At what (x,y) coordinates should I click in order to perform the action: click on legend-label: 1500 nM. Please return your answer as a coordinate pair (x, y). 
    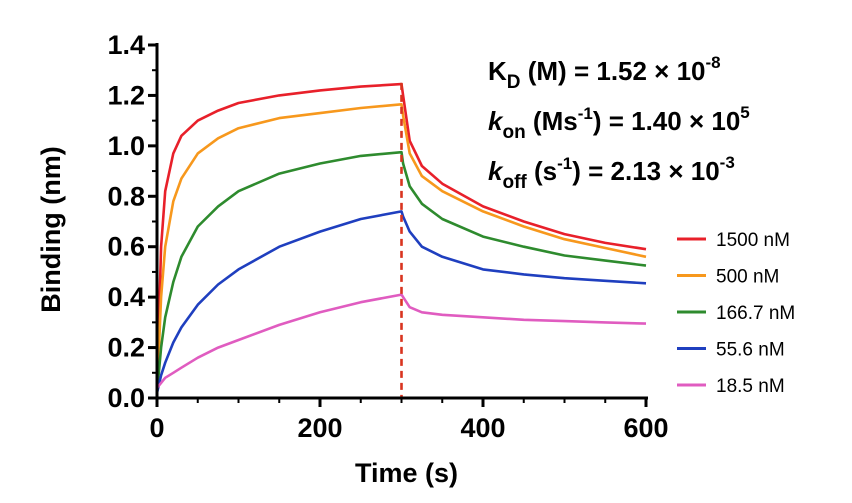
    Looking at the image, I should click on (753, 240).